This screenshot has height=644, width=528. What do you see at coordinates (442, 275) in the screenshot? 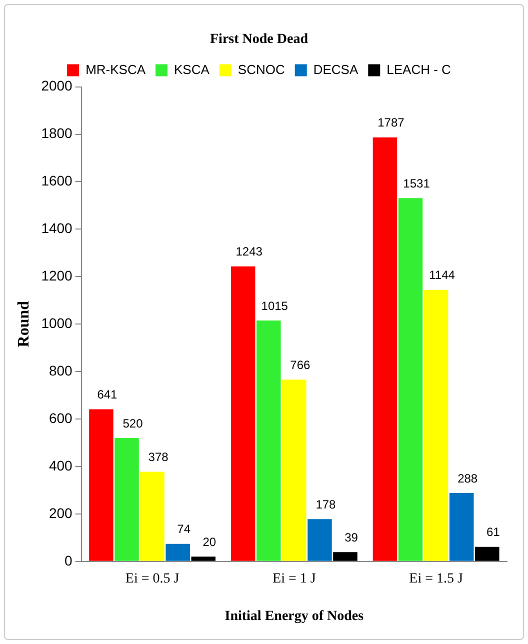
I see `data-label: 1144` at bounding box center [442, 275].